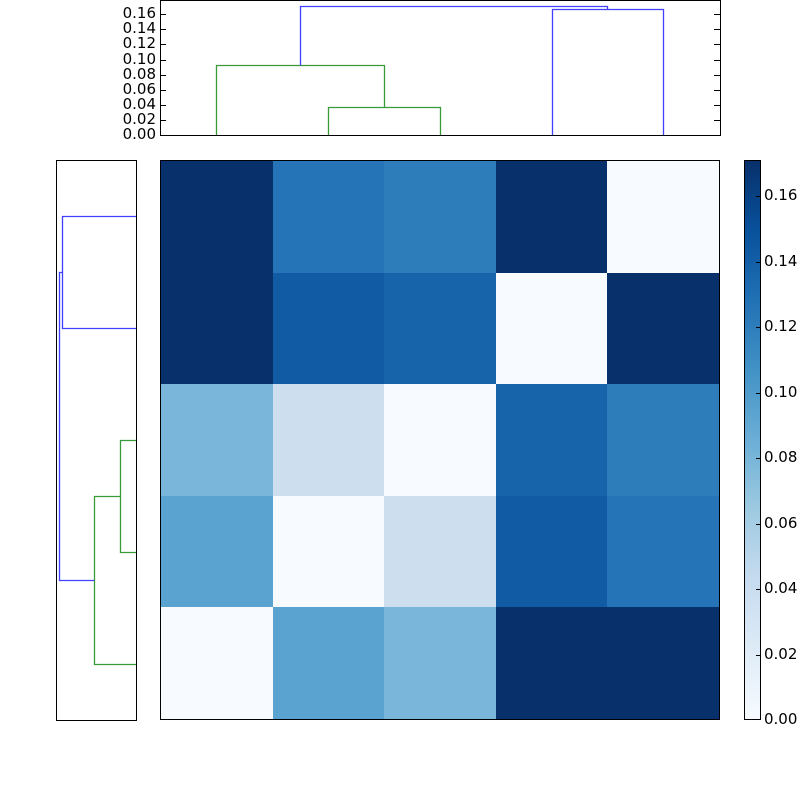  Describe the element at coordinates (781, 195) in the screenshot. I see `colorbar-tick-label: 0.16` at that location.